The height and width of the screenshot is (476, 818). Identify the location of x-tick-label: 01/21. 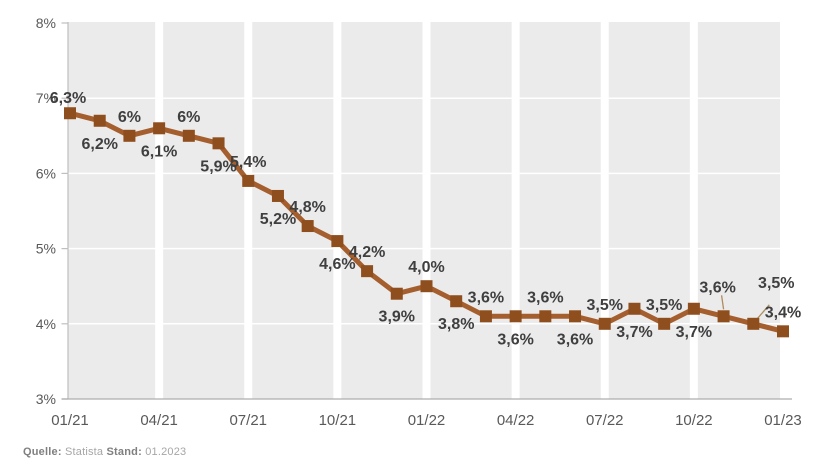
(70, 420).